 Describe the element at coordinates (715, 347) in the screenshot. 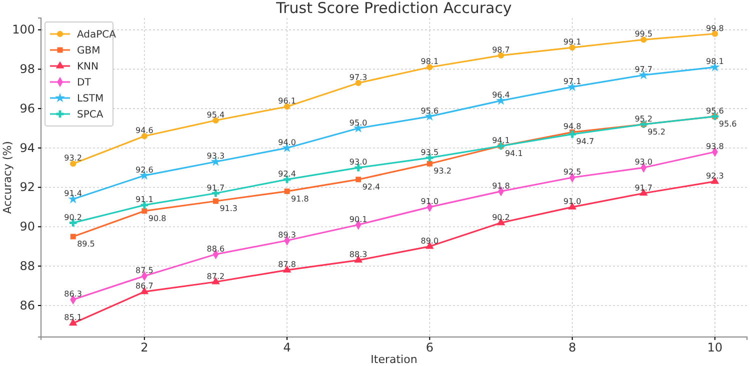

I see `x-tick-label: 10` at that location.